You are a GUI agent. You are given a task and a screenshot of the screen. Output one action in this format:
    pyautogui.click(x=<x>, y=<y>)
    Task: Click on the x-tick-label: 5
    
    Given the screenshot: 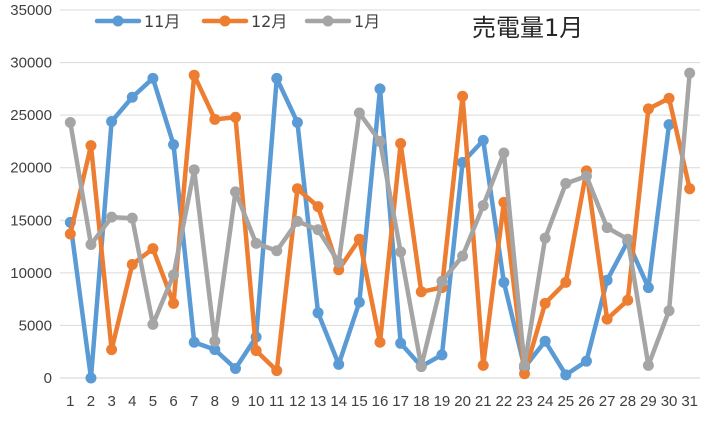 What is the action you would take?
    pyautogui.click(x=153, y=401)
    